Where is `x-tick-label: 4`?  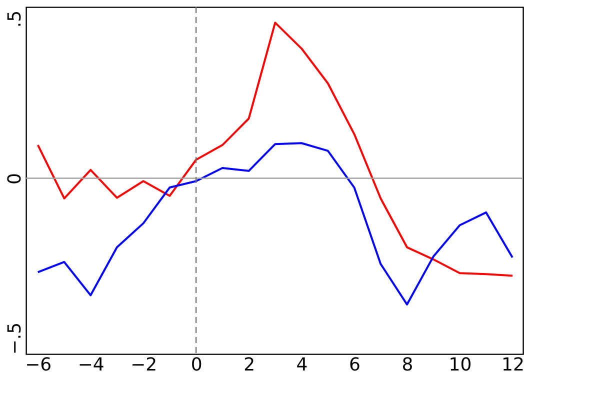 x-tick-label: 4 is located at coordinates (302, 365).